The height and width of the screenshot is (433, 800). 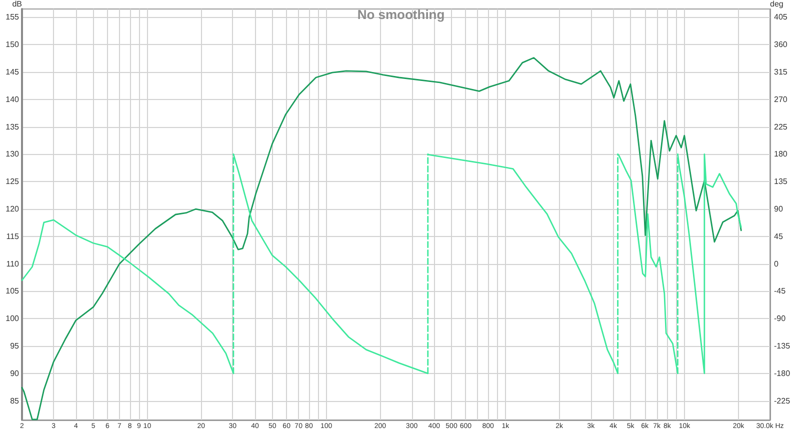 What do you see at coordinates (781, 72) in the screenshot?
I see `y2-tick-label: 315` at bounding box center [781, 72].